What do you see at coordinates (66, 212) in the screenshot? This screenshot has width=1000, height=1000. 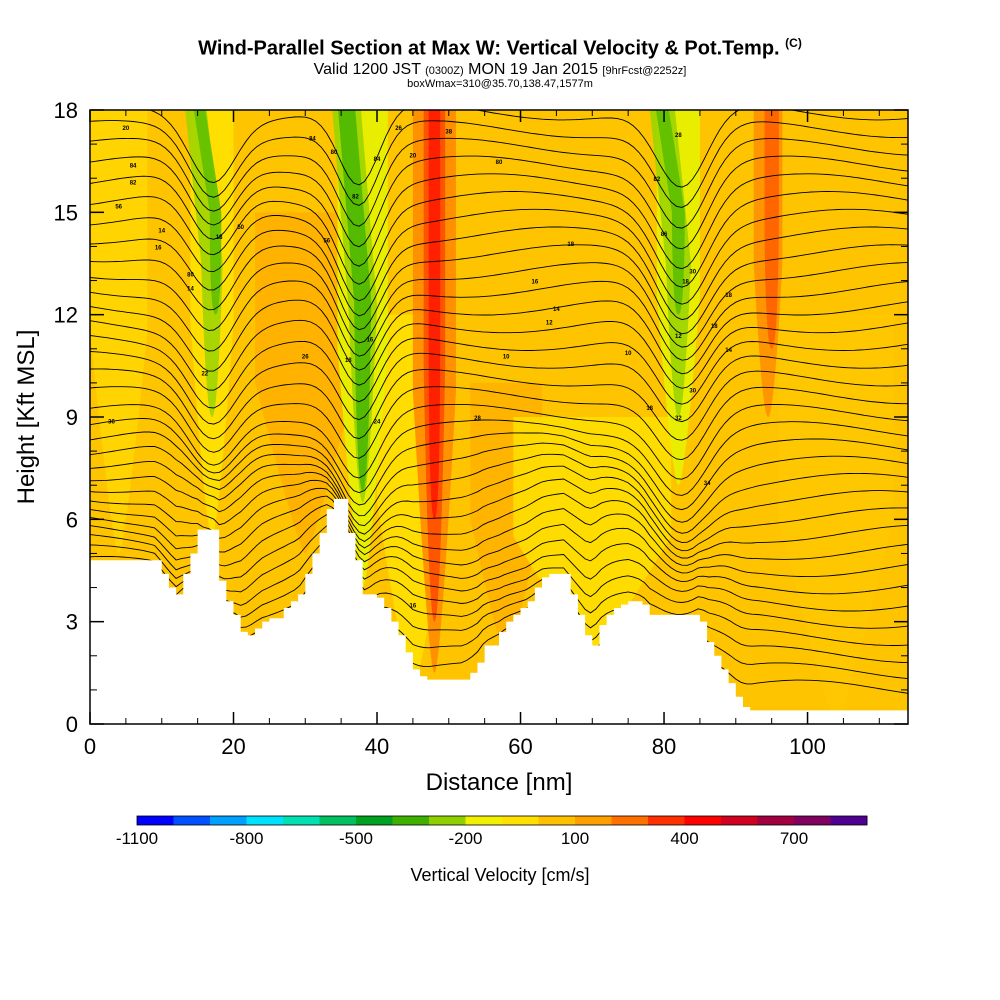 I see `y-tick-label: 15` at bounding box center [66, 212].